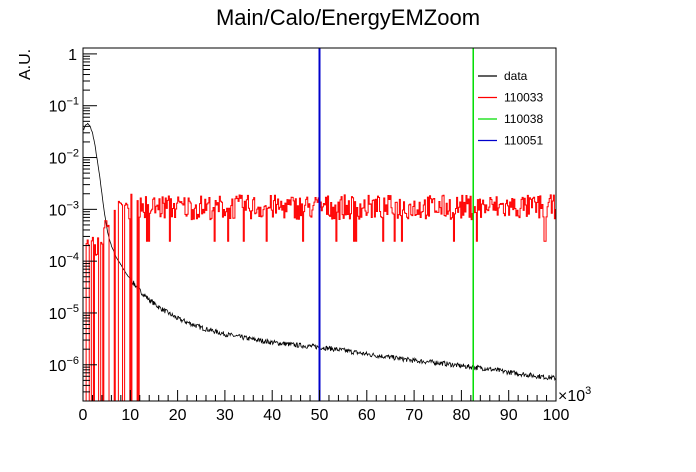 Image resolution: width=696 pixels, height=472 pixels. I want to click on x-tick-label: 0, so click(83, 415).